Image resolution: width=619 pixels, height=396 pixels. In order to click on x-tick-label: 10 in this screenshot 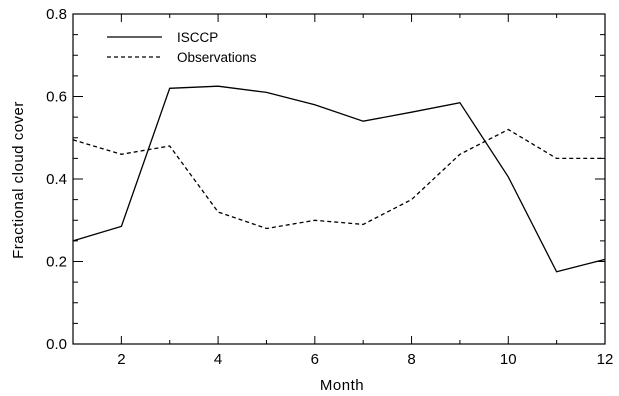, I will do `click(508, 359)`.